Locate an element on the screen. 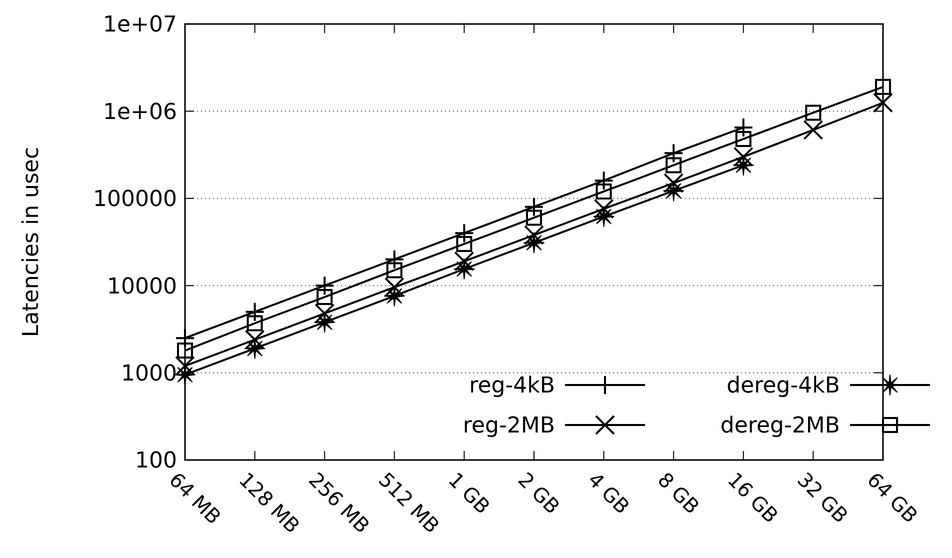 The width and height of the screenshot is (952, 558). y-tick-label: 1e+06 is located at coordinates (140, 112).